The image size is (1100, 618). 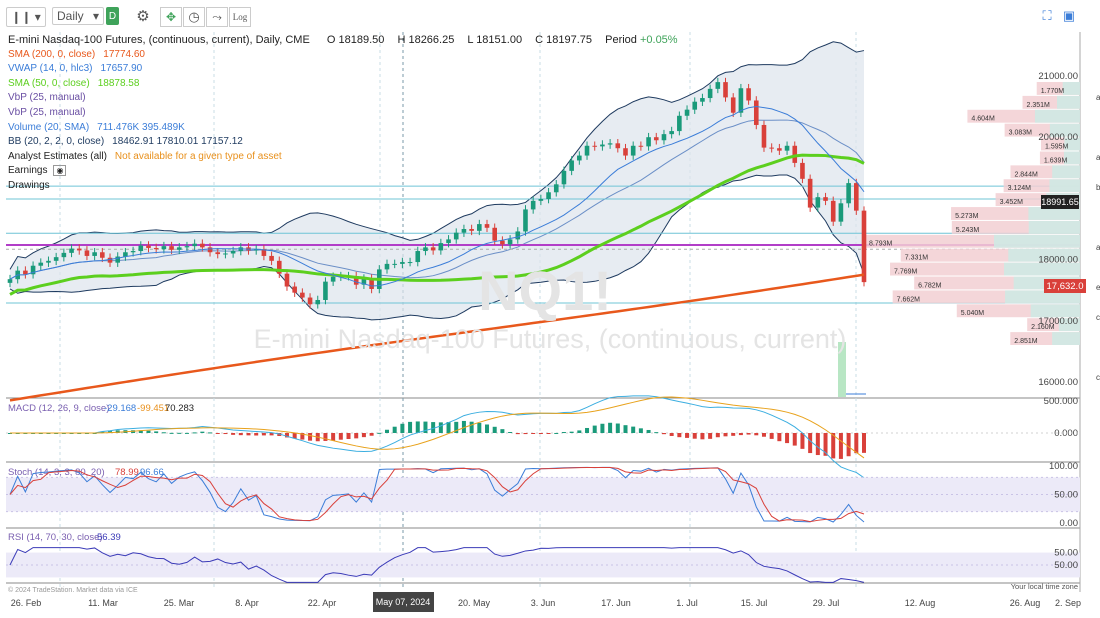 I want to click on x-axis-tick-label: 22. Apr, so click(x=322, y=603).